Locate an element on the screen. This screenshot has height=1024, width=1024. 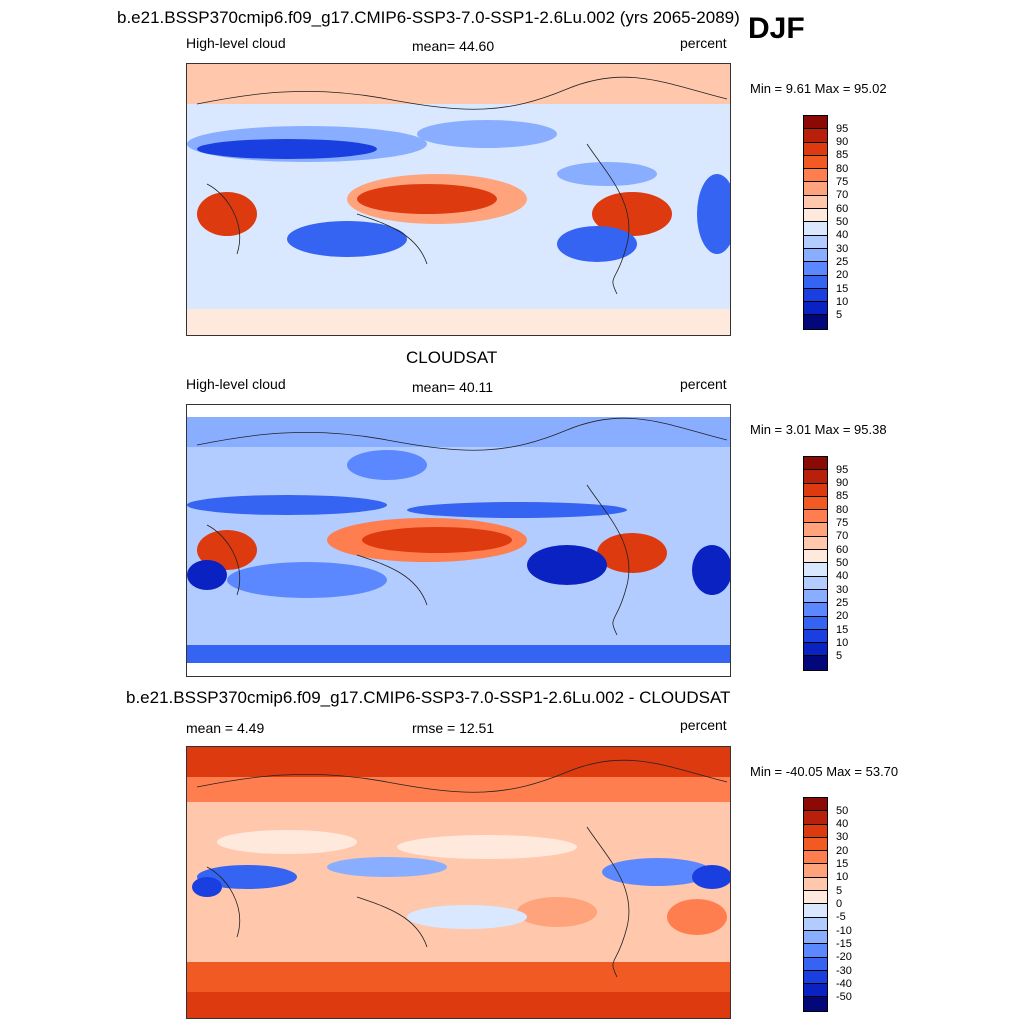
panel3-cbar-tick: 20 is located at coordinates (842, 851).